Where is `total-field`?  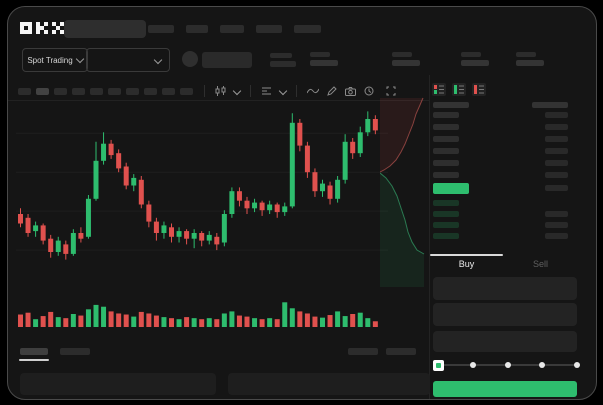 total-field is located at coordinates (505, 341).